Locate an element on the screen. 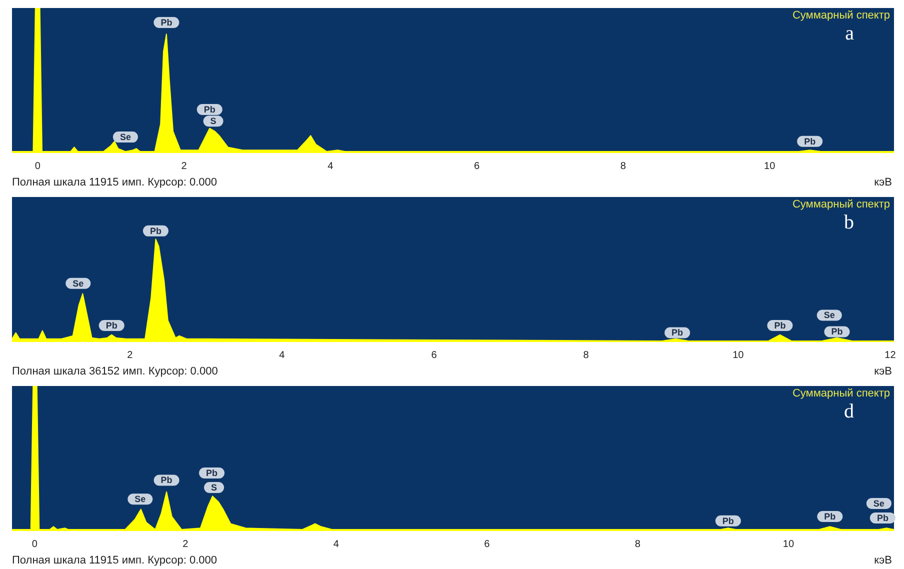 The height and width of the screenshot is (569, 904). text: d is located at coordinates (849, 411).